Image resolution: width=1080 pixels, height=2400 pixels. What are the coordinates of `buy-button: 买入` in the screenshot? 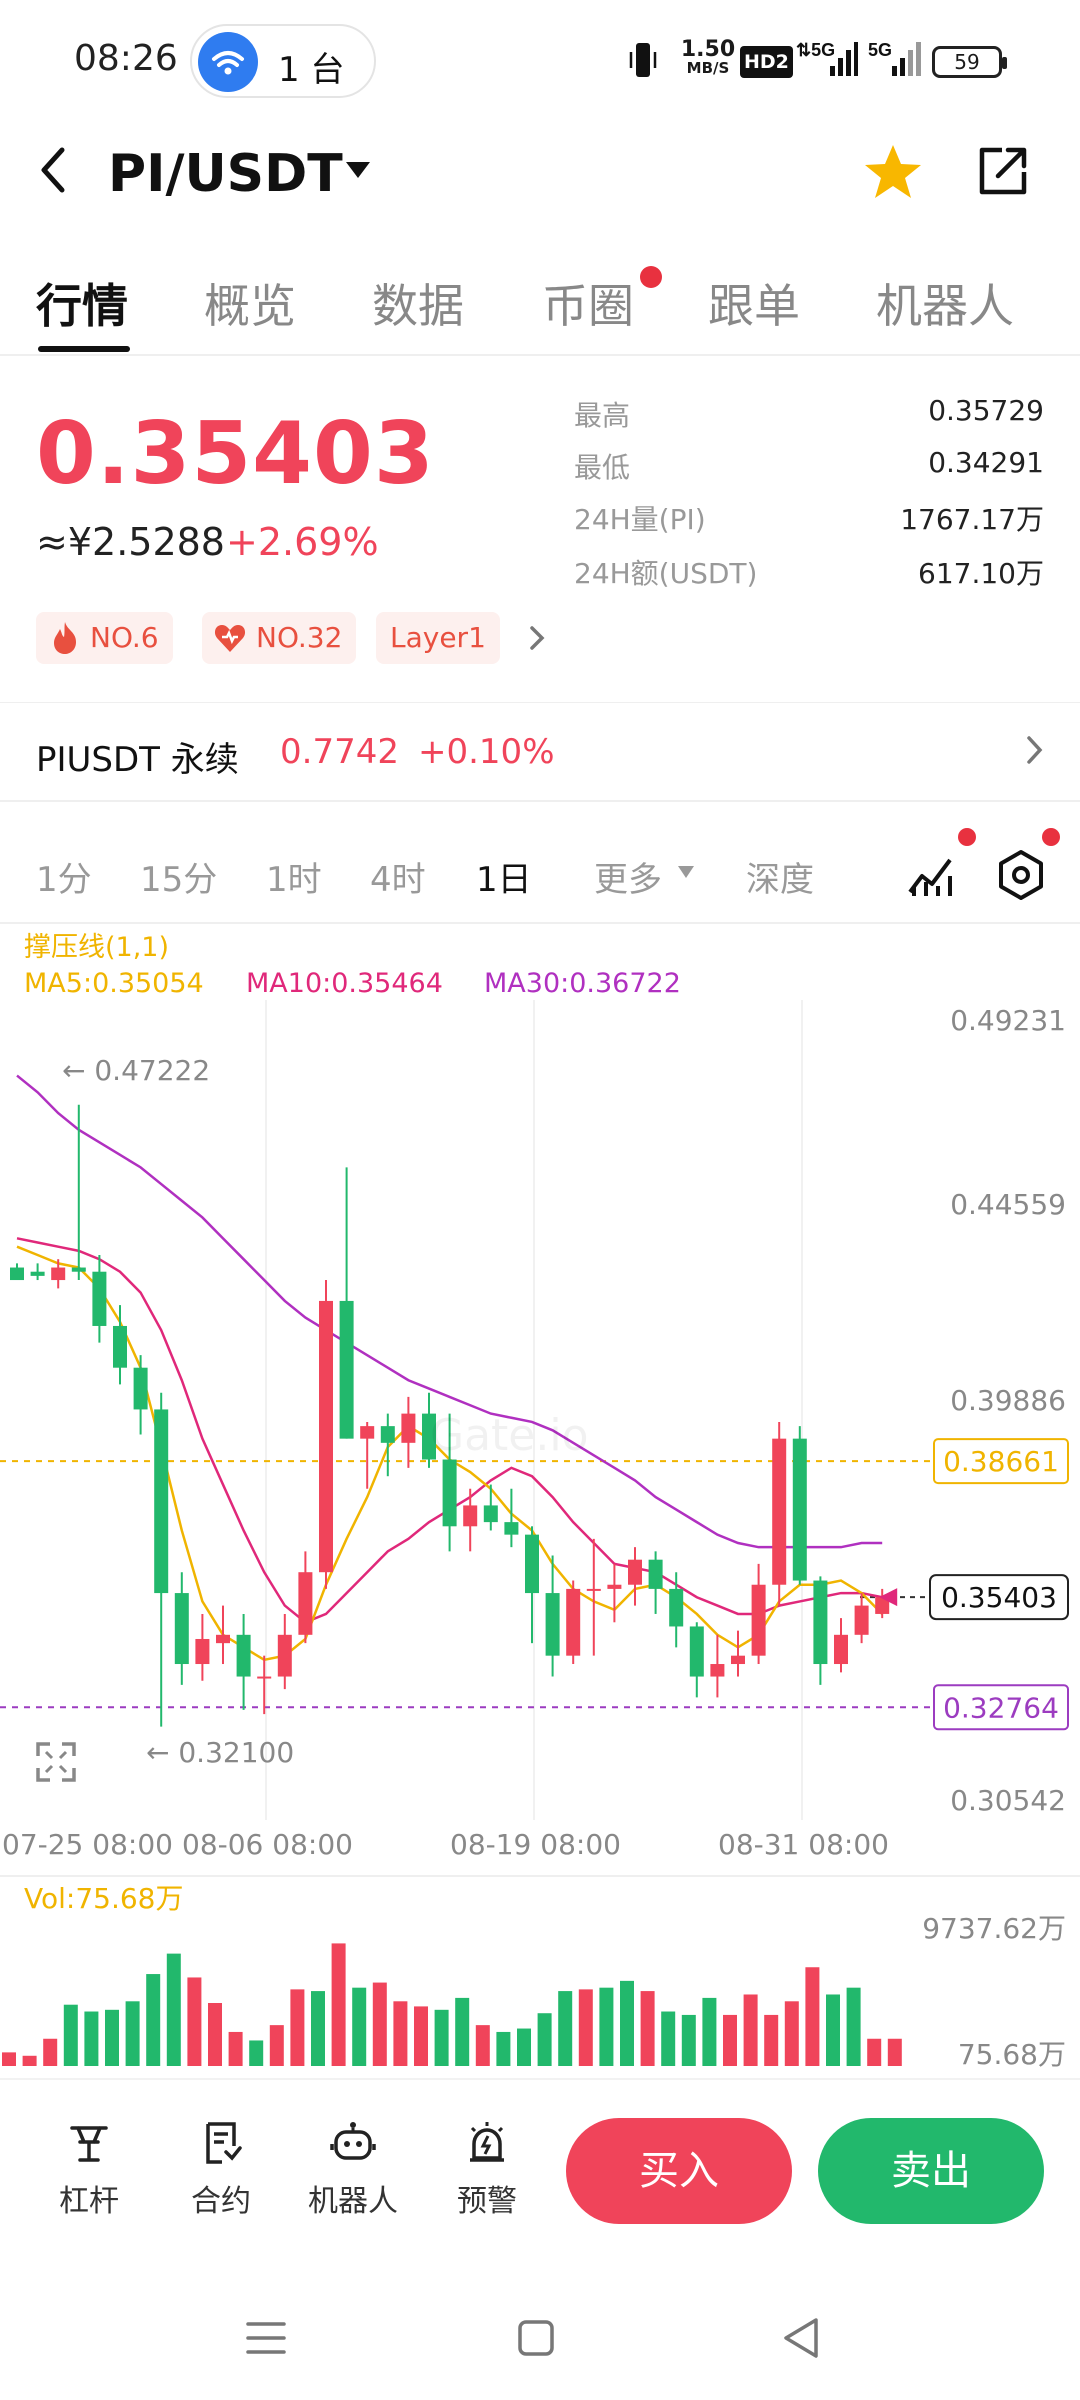 It's located at (679, 2171).